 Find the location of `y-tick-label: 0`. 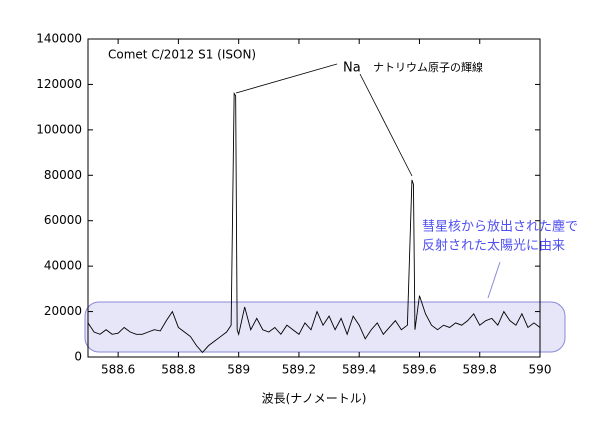

y-tick-label: 0 is located at coordinates (78, 357).